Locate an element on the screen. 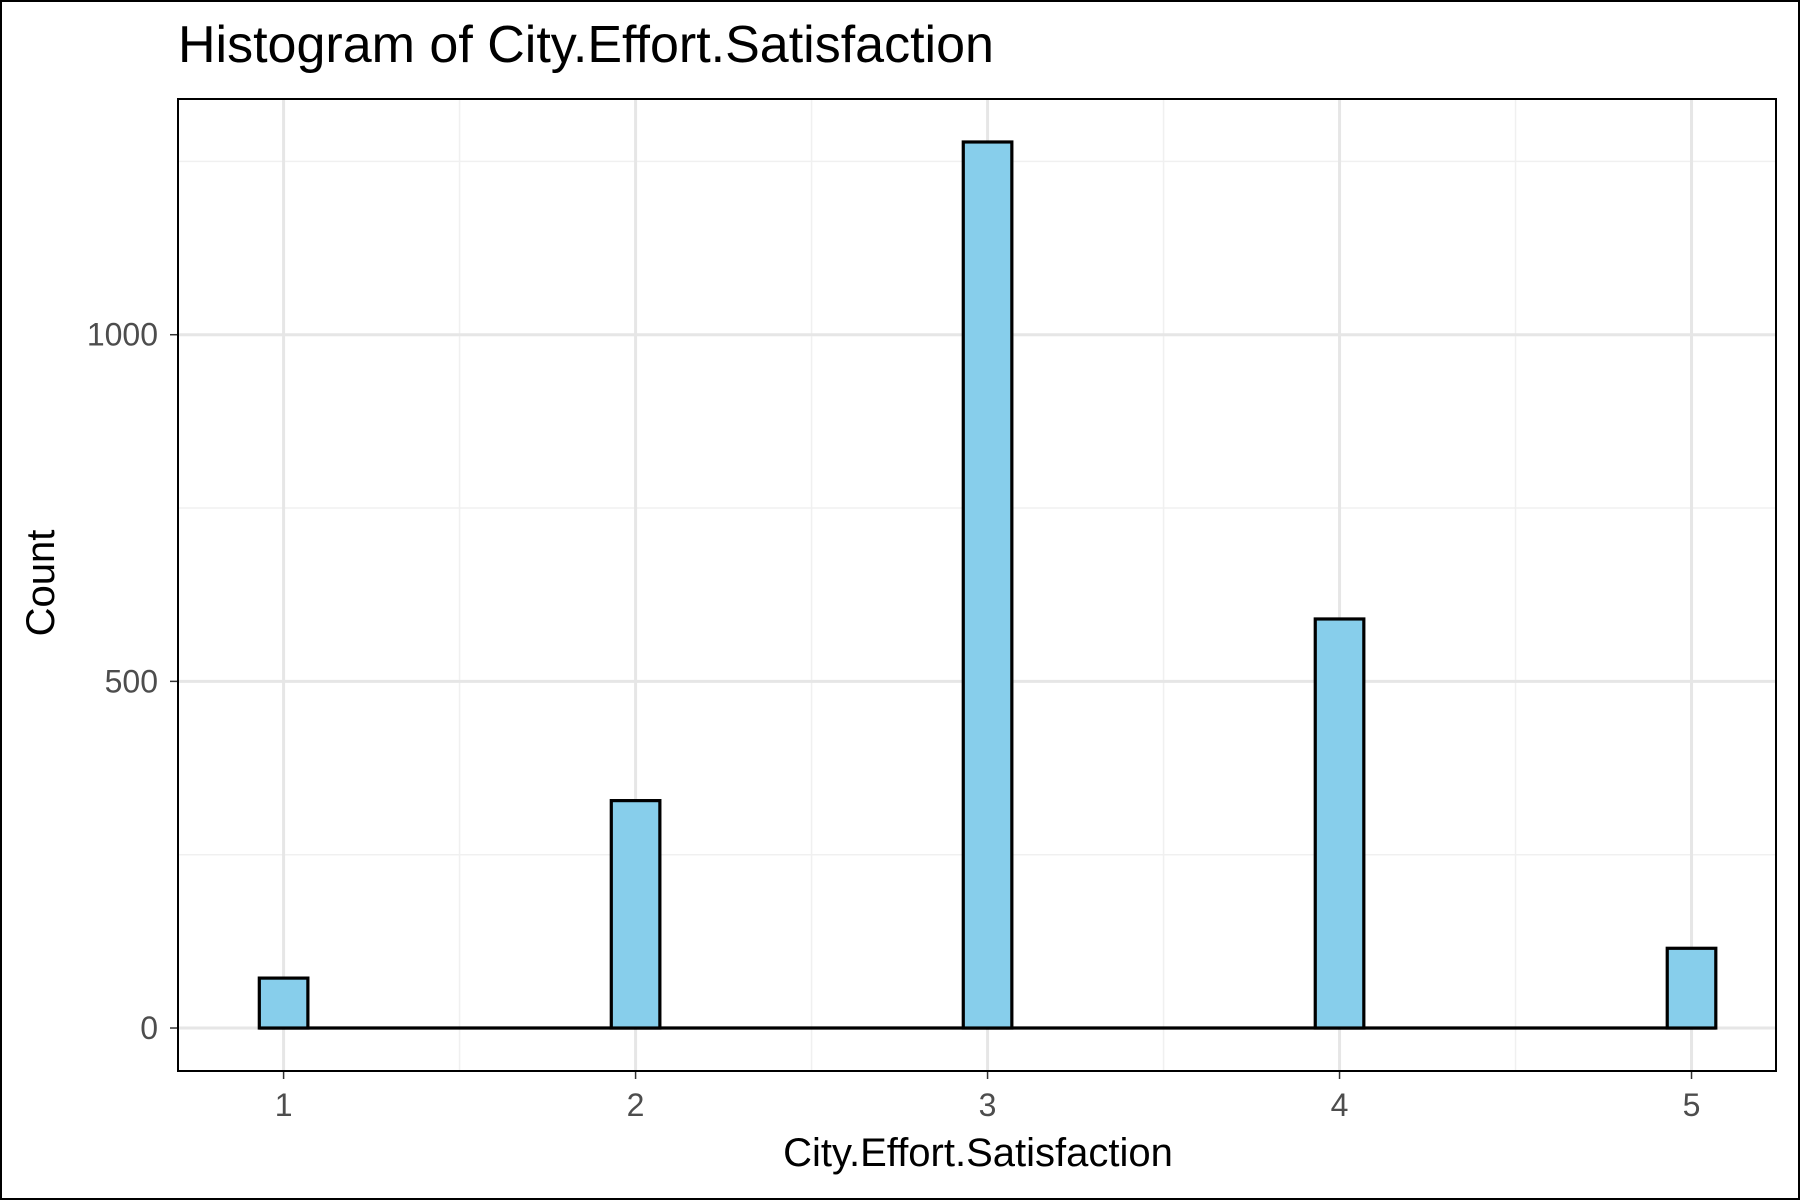 Image resolution: width=1800 pixels, height=1200 pixels. y-tick-label: 0 is located at coordinates (149, 1028).